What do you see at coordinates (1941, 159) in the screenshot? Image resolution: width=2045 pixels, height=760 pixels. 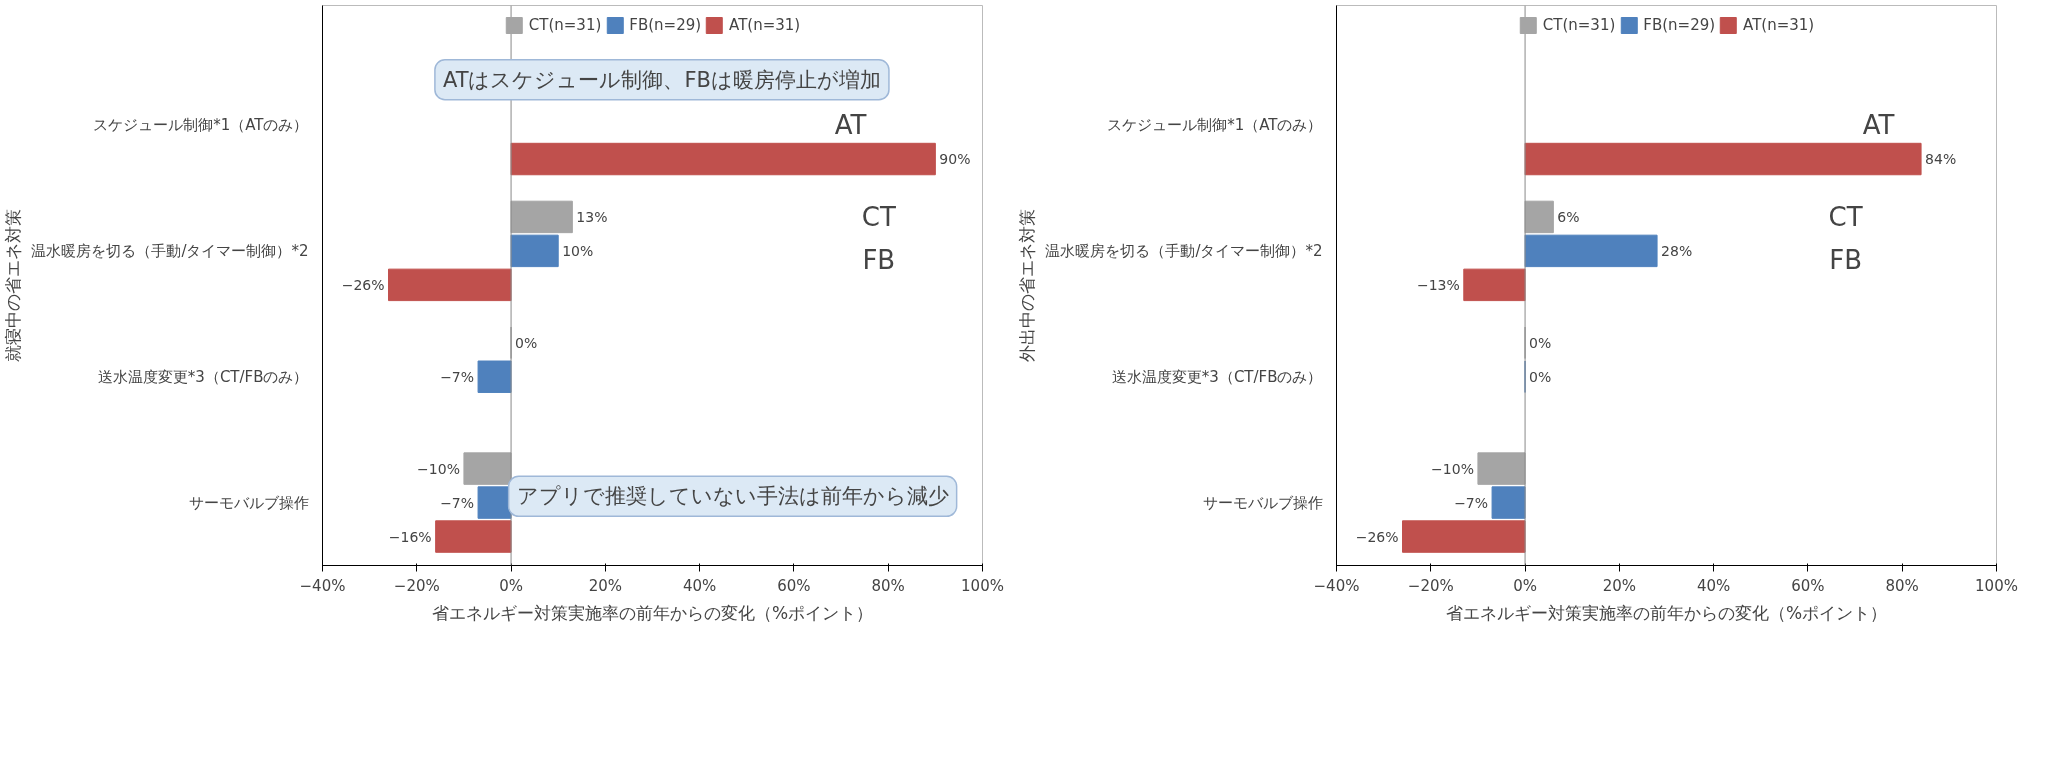 I see `data-label: 84%` at bounding box center [1941, 159].